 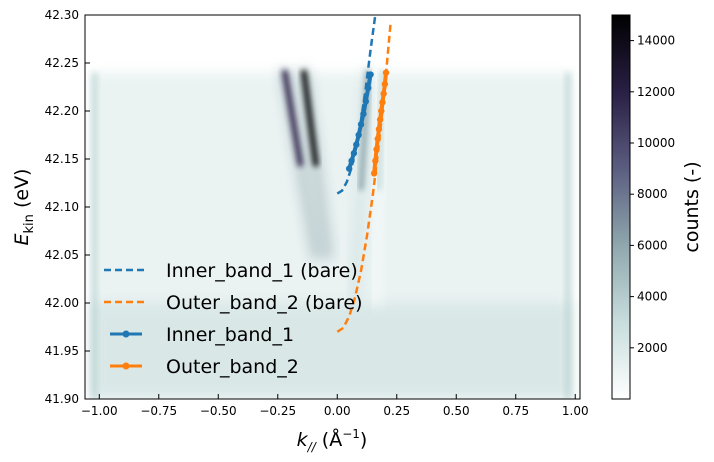 What do you see at coordinates (575, 411) in the screenshot?
I see `x-tick-label: 1.00` at bounding box center [575, 411].